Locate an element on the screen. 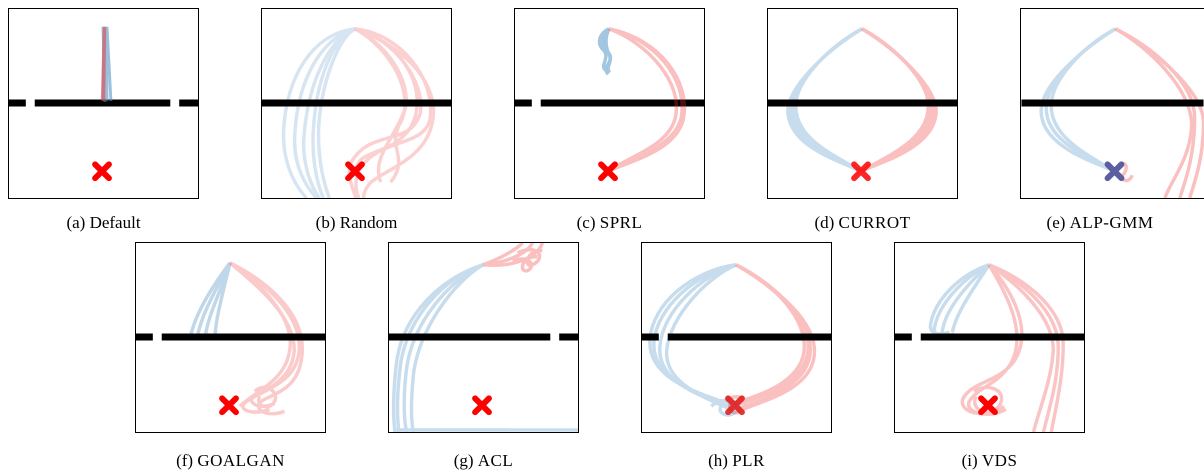 This screenshot has height=474, width=1204. panel-i-plot is located at coordinates (989, 347).